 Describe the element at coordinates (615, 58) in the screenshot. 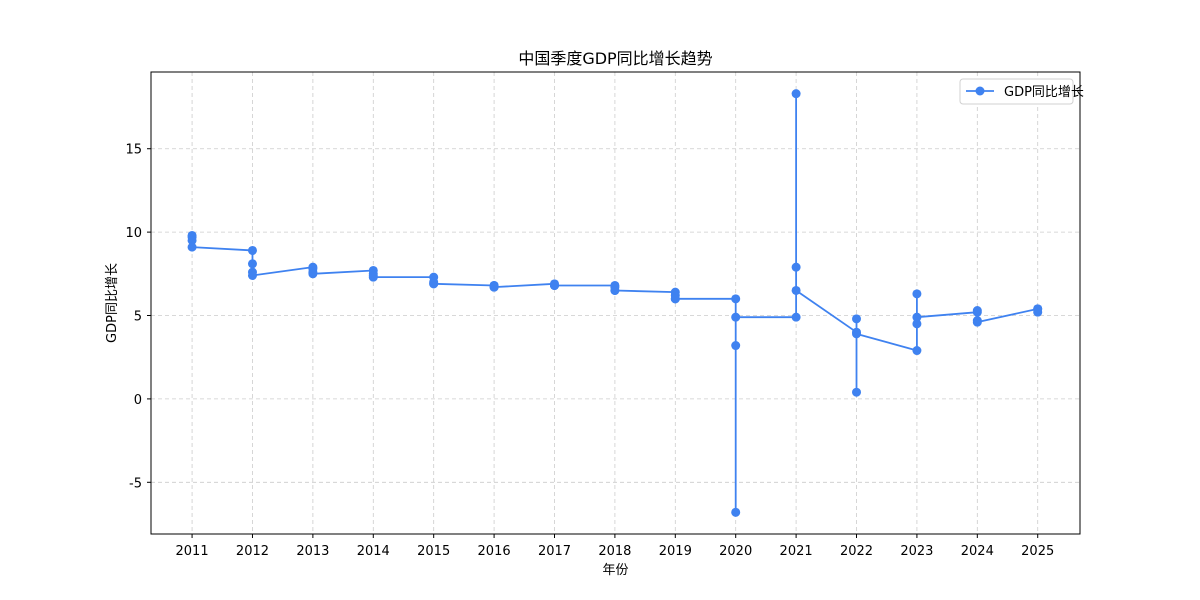

I see `chart-title: 中国季度GDP同比增长趋势` at that location.